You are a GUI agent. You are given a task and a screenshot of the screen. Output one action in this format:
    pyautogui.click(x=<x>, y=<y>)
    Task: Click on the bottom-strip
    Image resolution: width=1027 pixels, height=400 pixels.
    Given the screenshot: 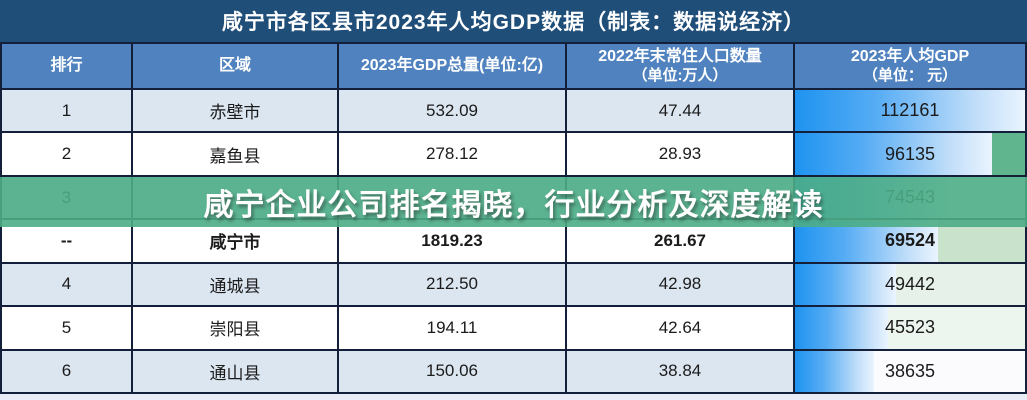 What is the action you would take?
    pyautogui.click(x=513, y=396)
    